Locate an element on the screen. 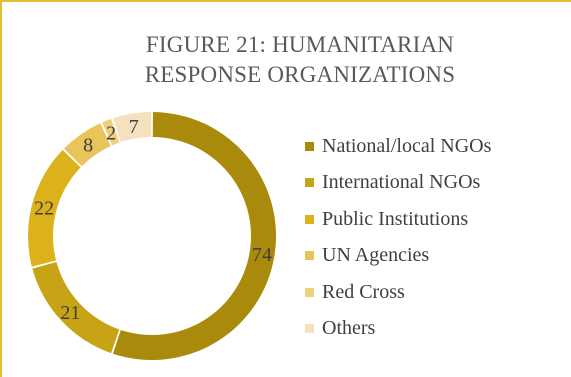  donut-data-label-0: 74 is located at coordinates (262, 255).